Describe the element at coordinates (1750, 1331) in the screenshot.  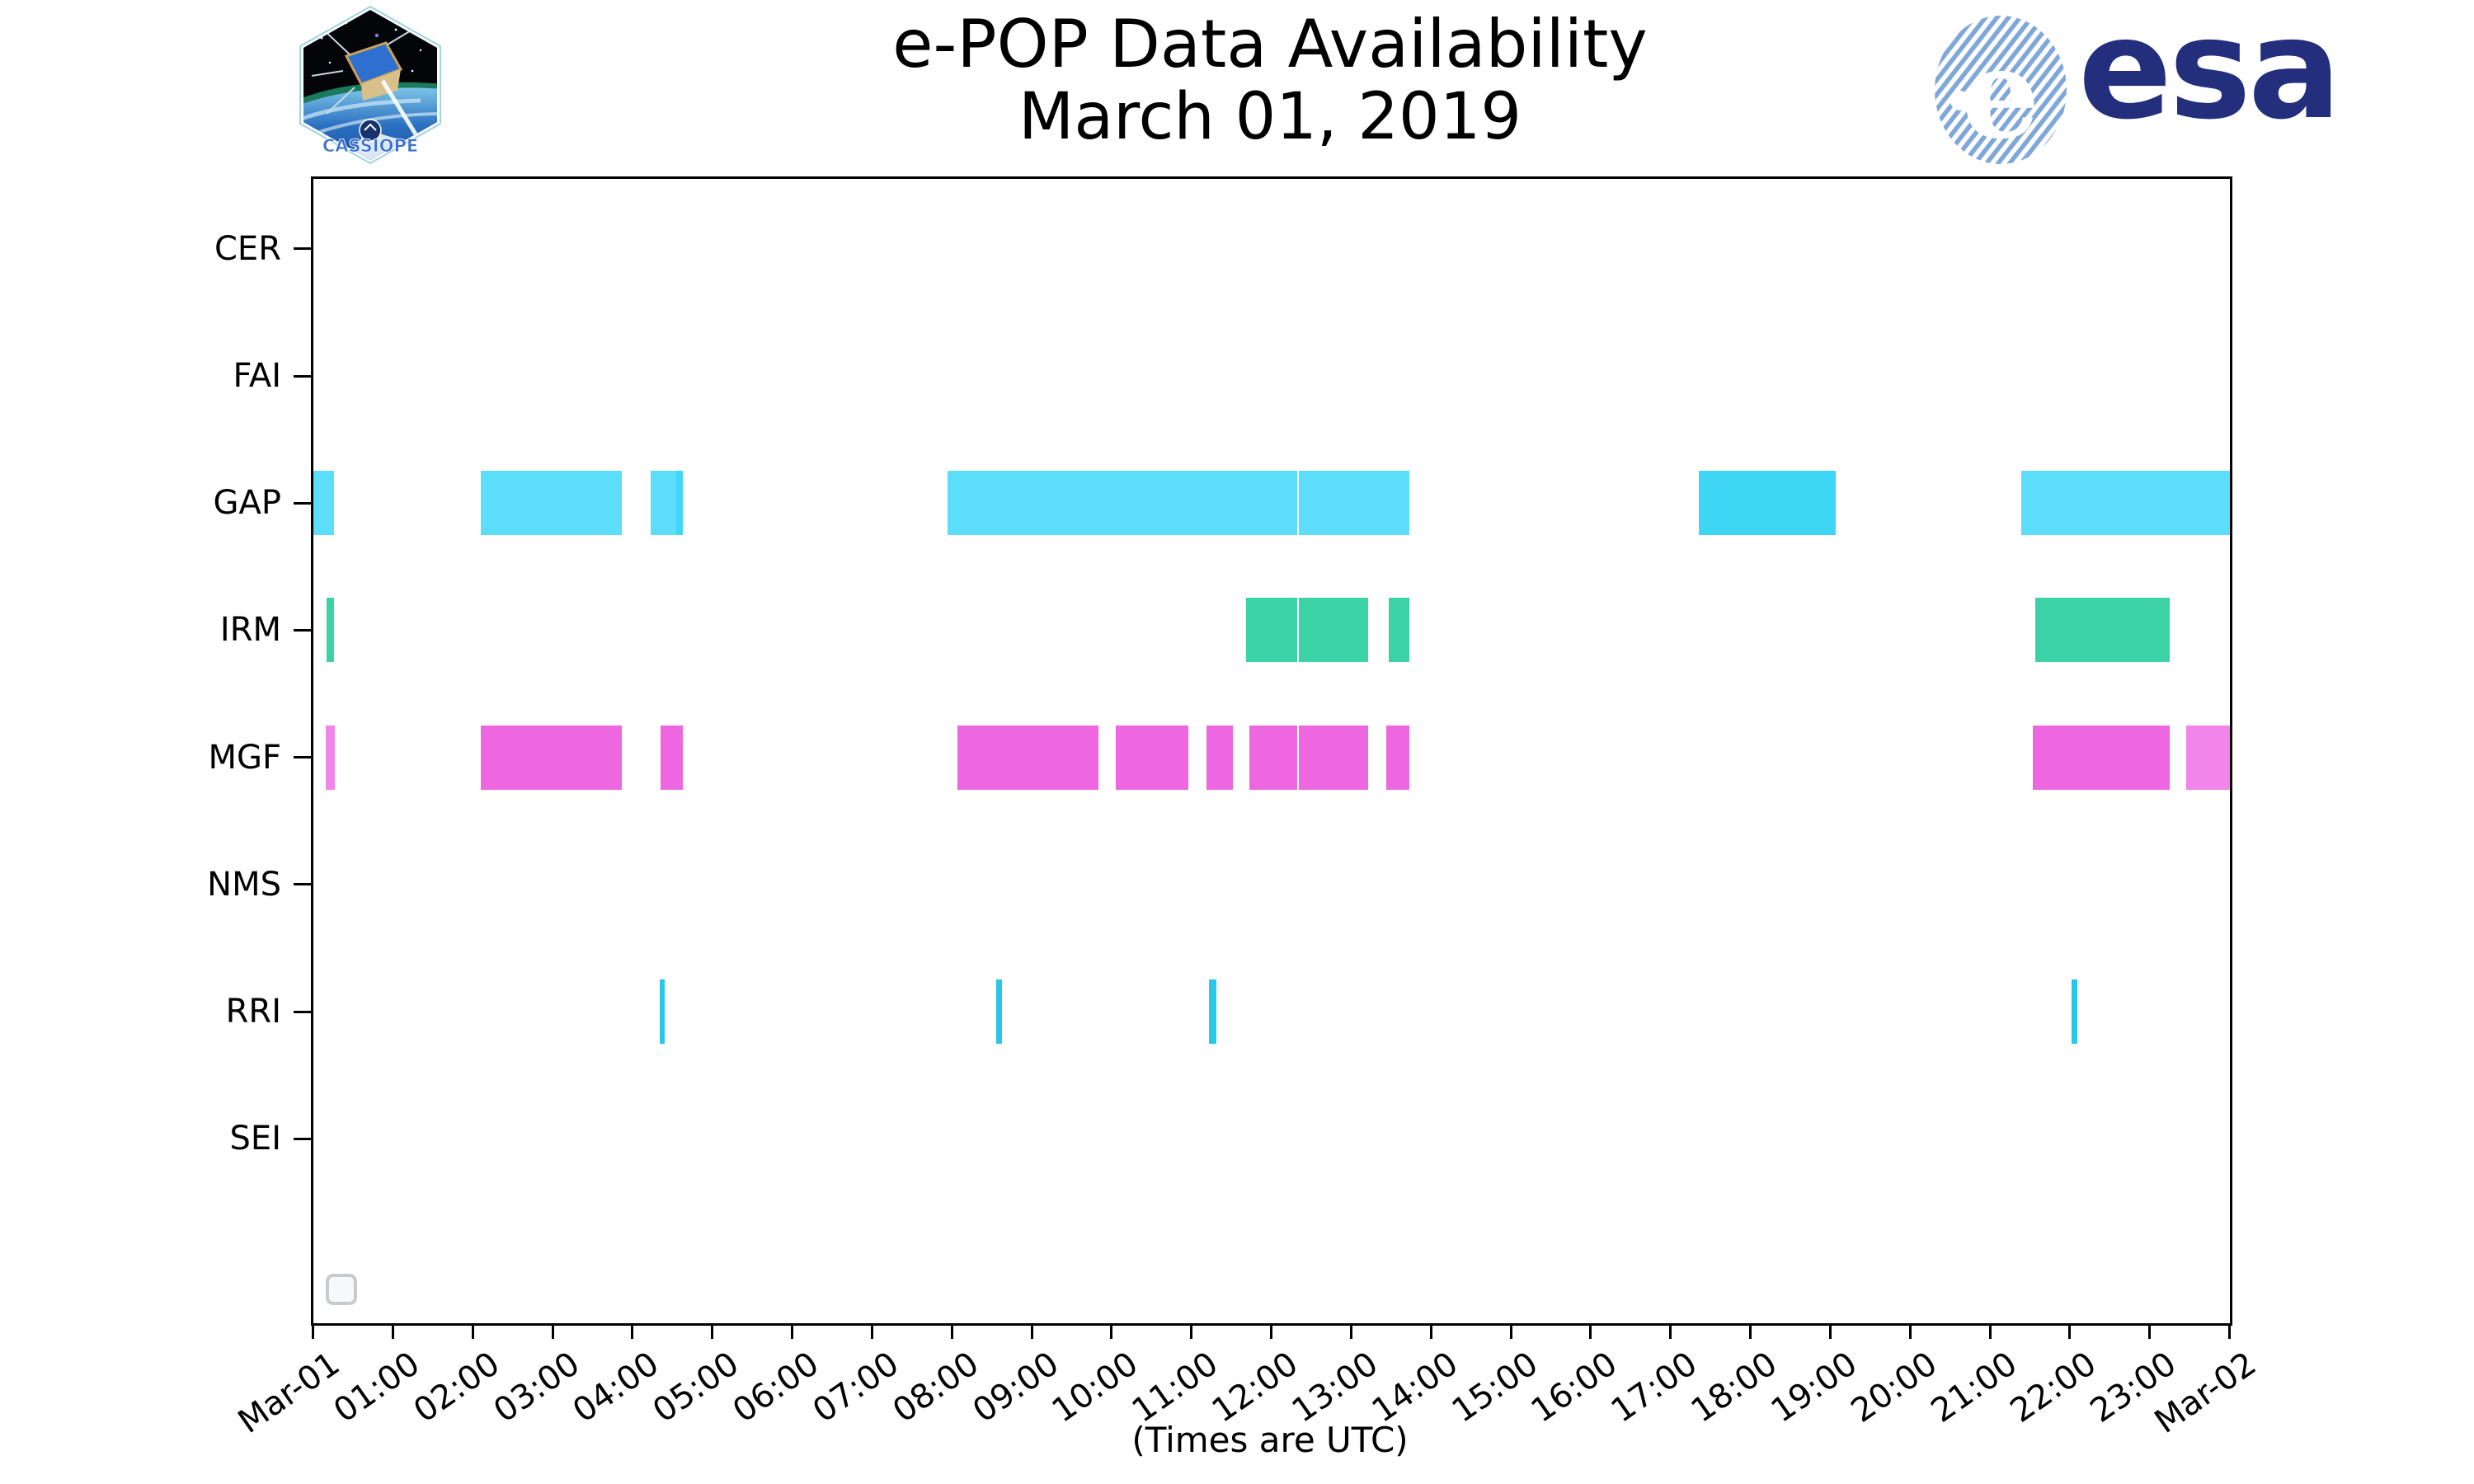
I see `x-tick-18:00` at that location.